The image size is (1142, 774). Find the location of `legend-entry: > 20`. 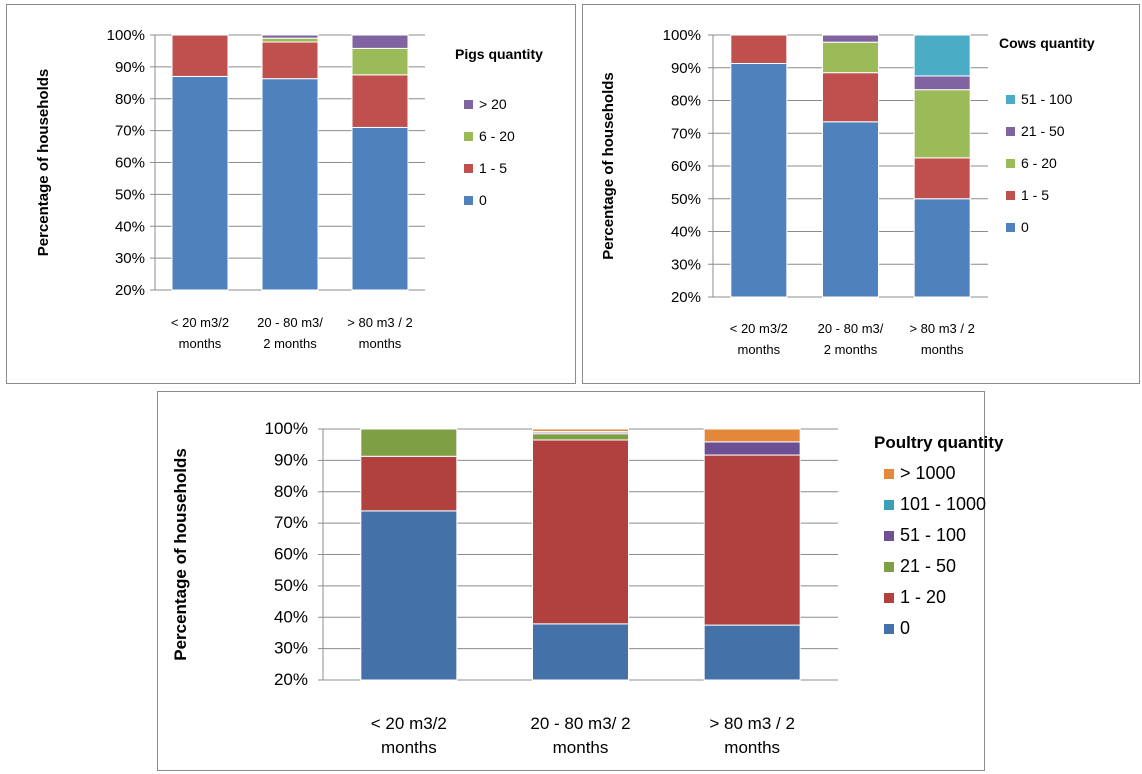

legend-entry: > 20 is located at coordinates (493, 104).